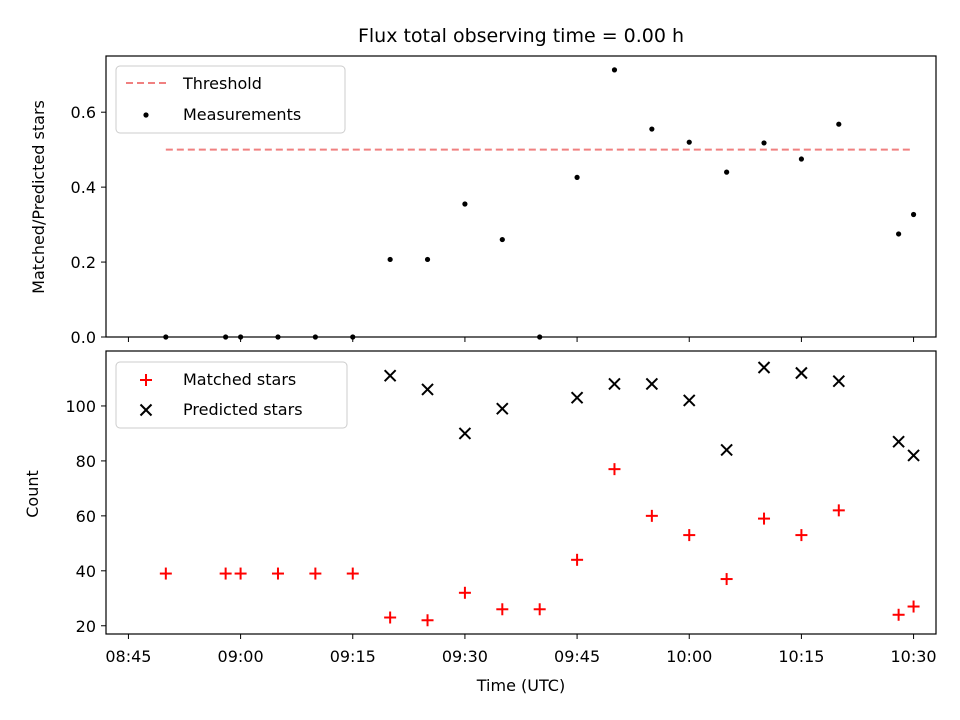 The width and height of the screenshot is (960, 720). What do you see at coordinates (243, 409) in the screenshot?
I see `legend-predicted-label: Predicted stars` at bounding box center [243, 409].